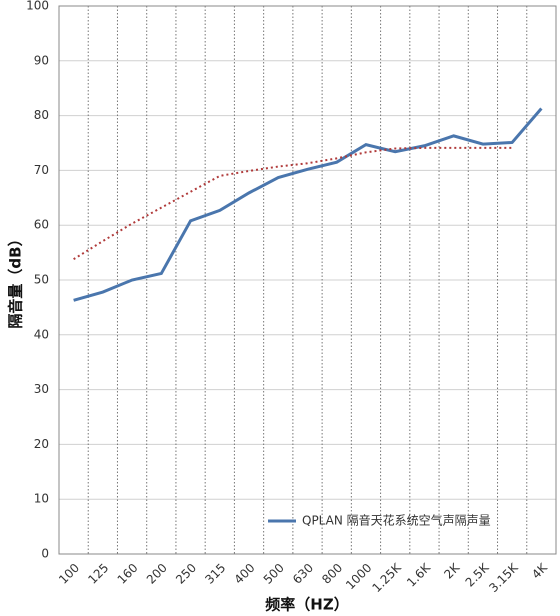 The width and height of the screenshot is (560, 616). Describe the element at coordinates (41, 444) in the screenshot. I see `y-tick-label: 20` at that location.